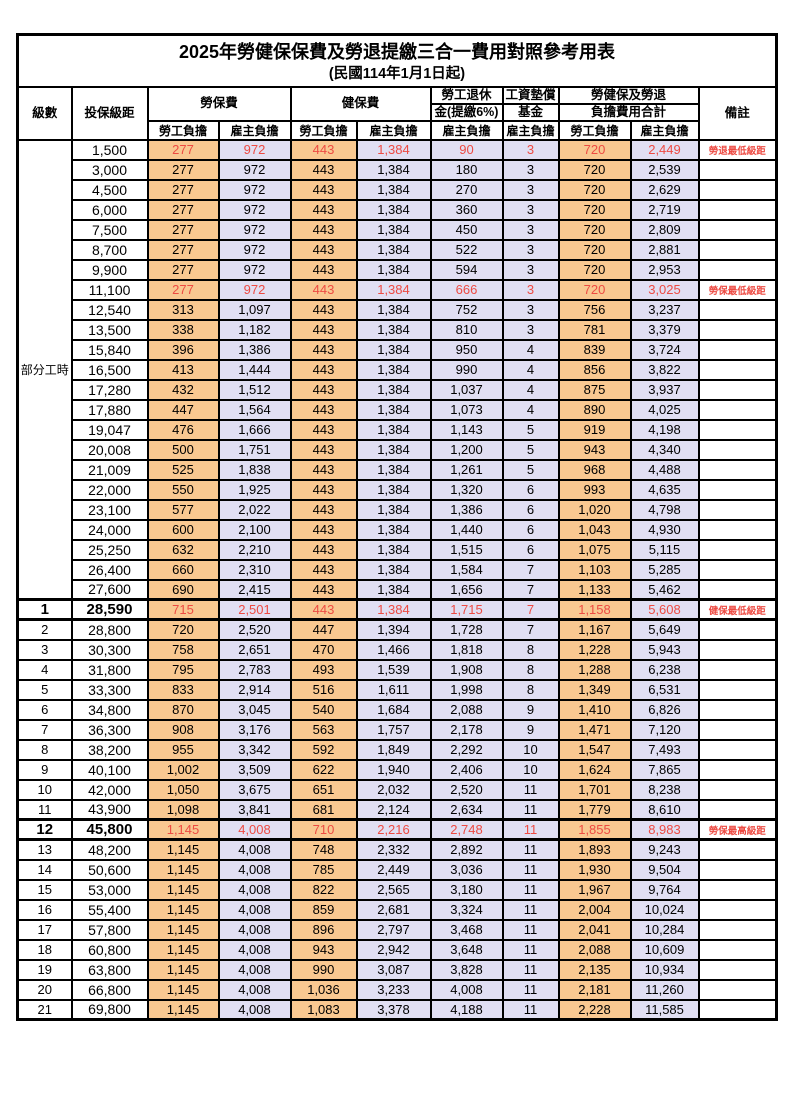 The image size is (791, 1120). I want to click on pension-employer-cell: 1,200, so click(466, 449).